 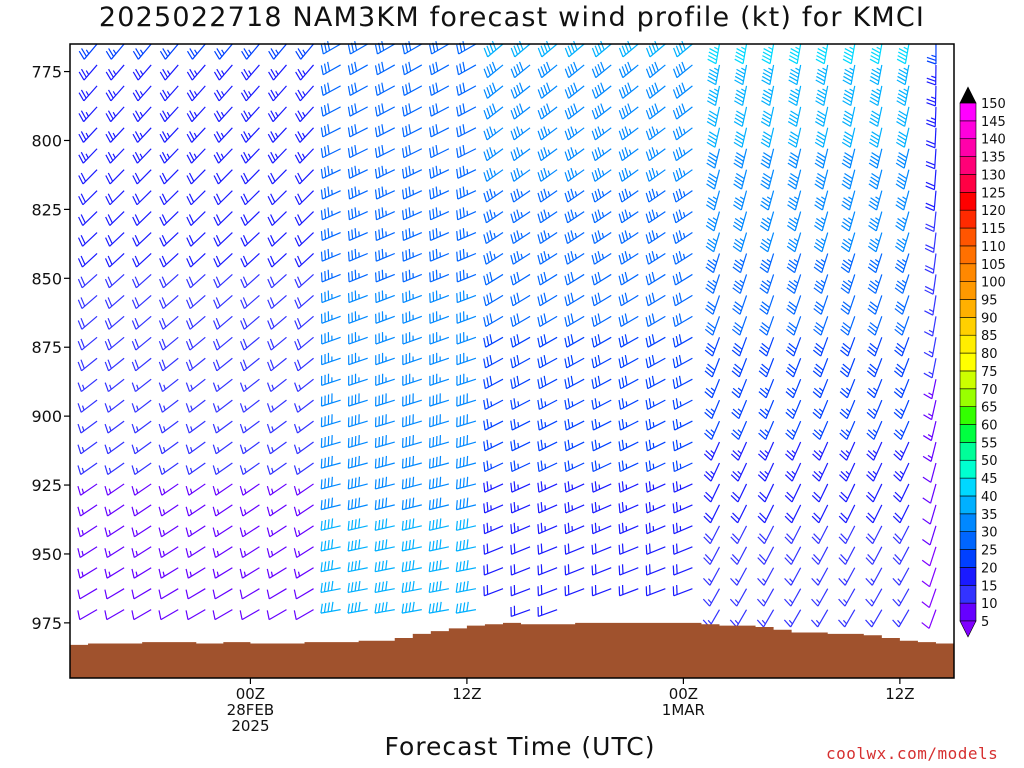 What do you see at coordinates (250, 710) in the screenshot?
I see `x-tick-label: 28FEB` at bounding box center [250, 710].